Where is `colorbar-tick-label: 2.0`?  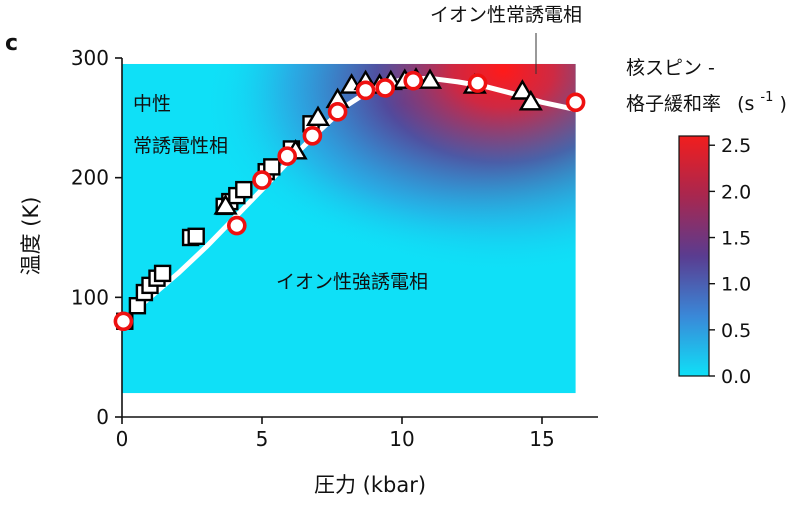
colorbar-tick-label: 2.0 is located at coordinates (736, 192).